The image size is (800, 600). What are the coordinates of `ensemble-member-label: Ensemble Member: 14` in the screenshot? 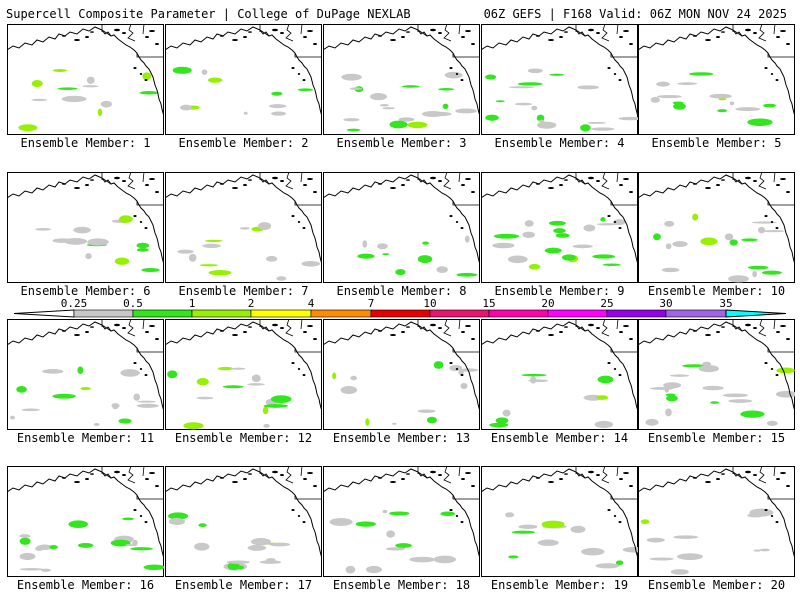 It's located at (559, 438).